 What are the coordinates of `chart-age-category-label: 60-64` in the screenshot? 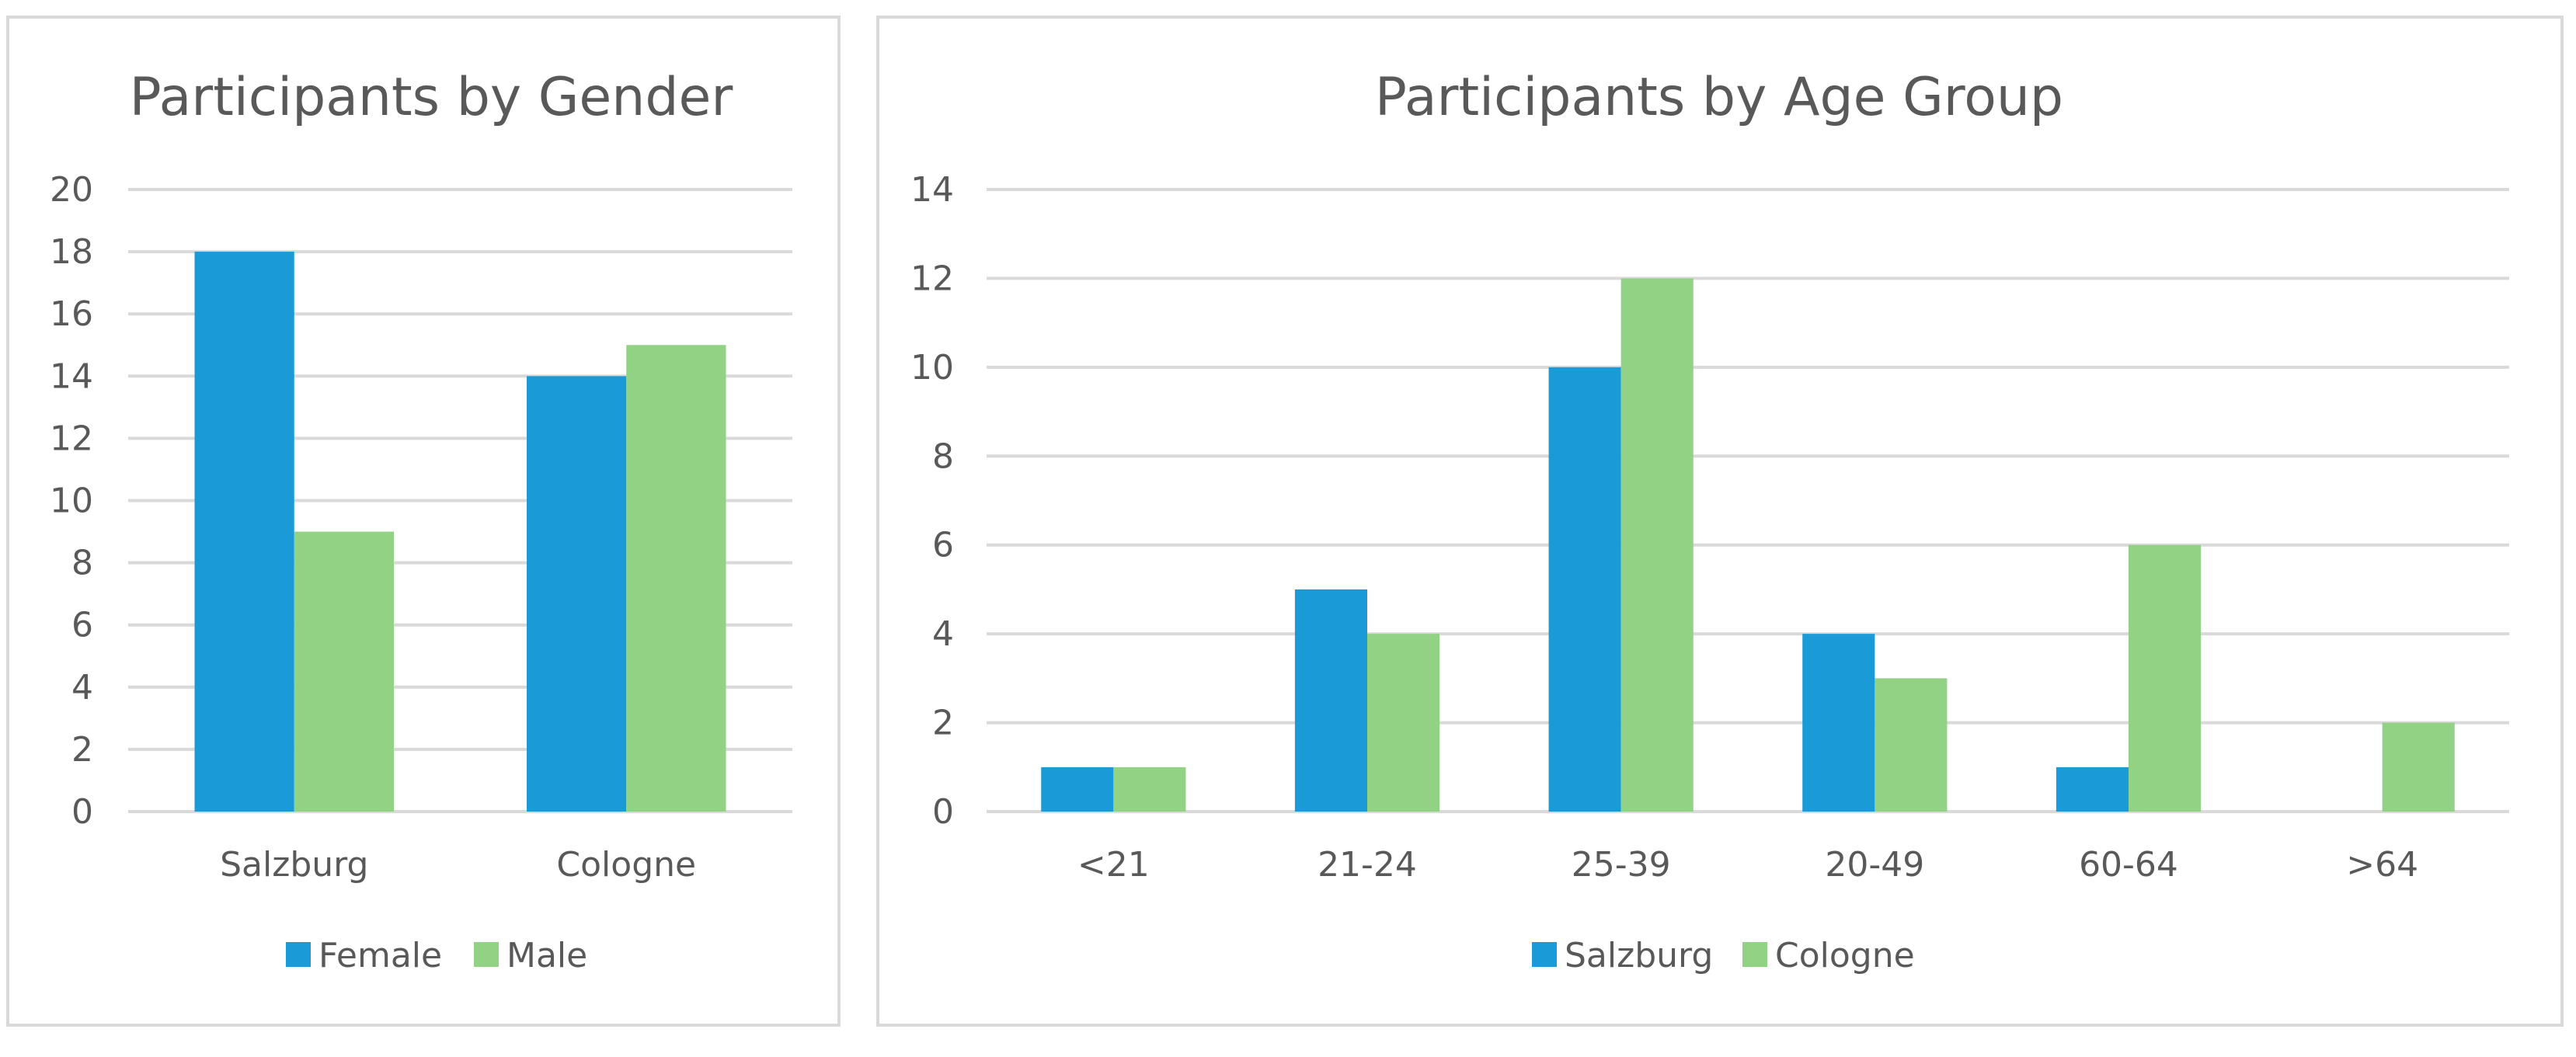 It's located at (2128, 865).